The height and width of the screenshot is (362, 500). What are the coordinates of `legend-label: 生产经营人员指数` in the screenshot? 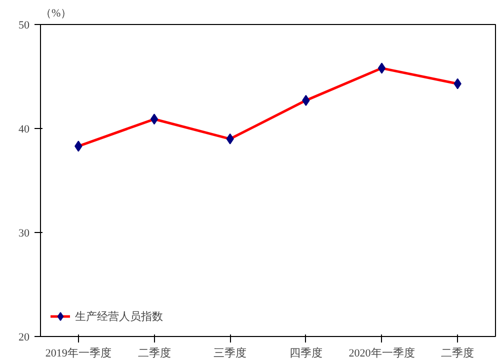 It's located at (119, 317).